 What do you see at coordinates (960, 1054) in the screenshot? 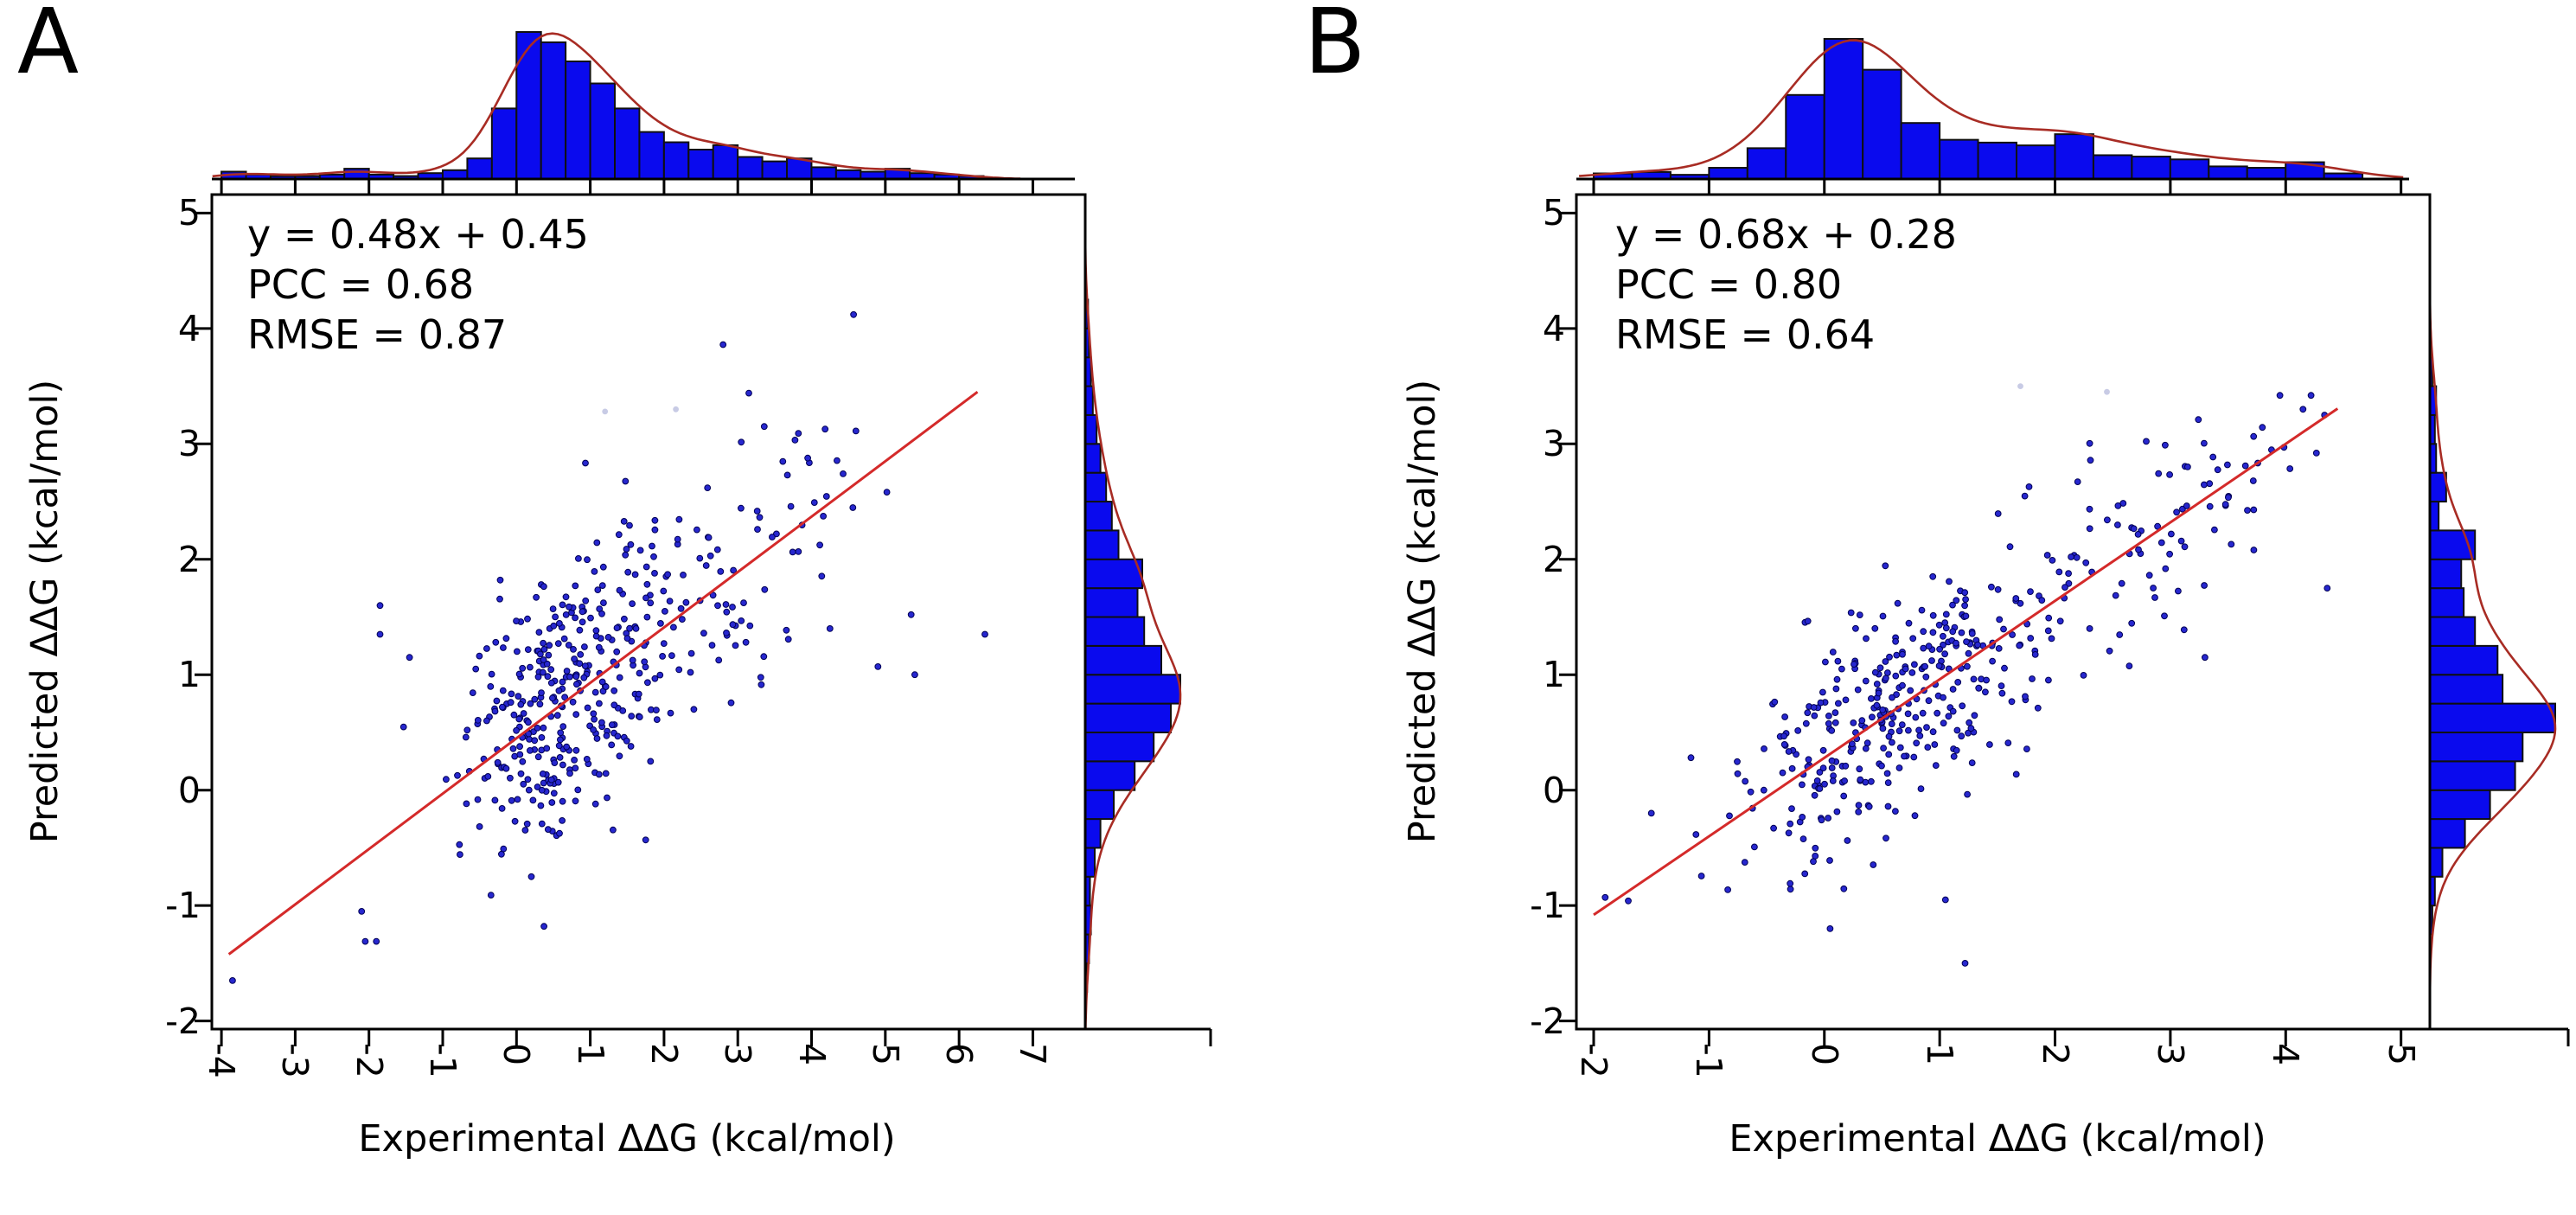
I see `x-tick-label: 6` at bounding box center [960, 1054].